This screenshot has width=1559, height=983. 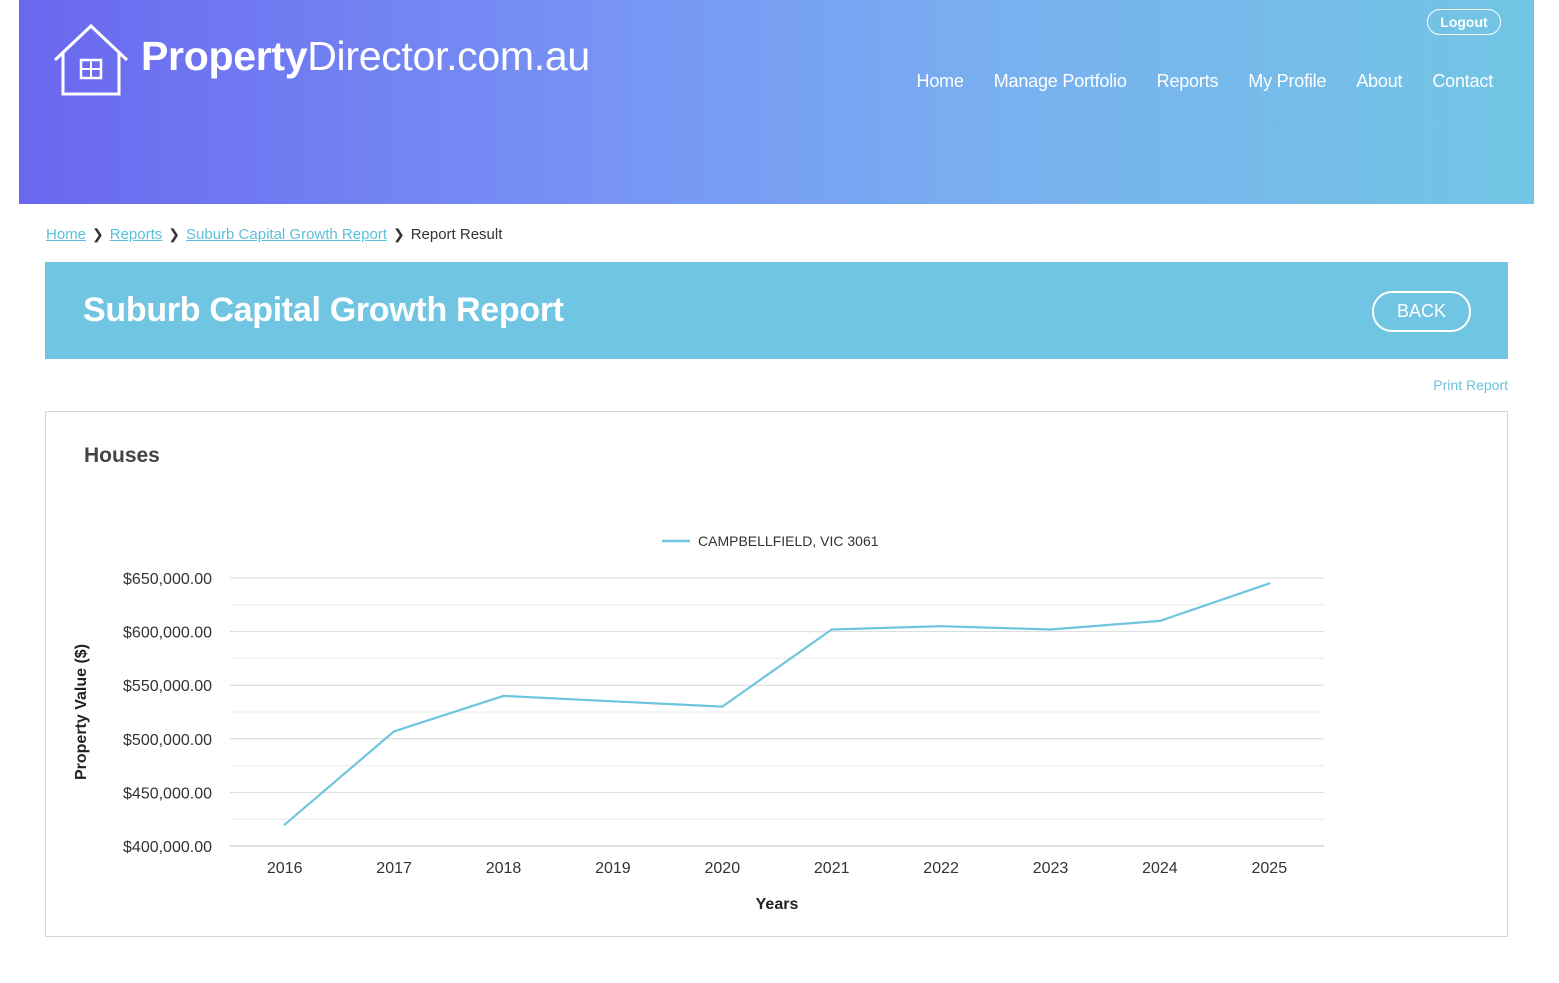 What do you see at coordinates (613, 868) in the screenshot?
I see `x-tick-label: 2019` at bounding box center [613, 868].